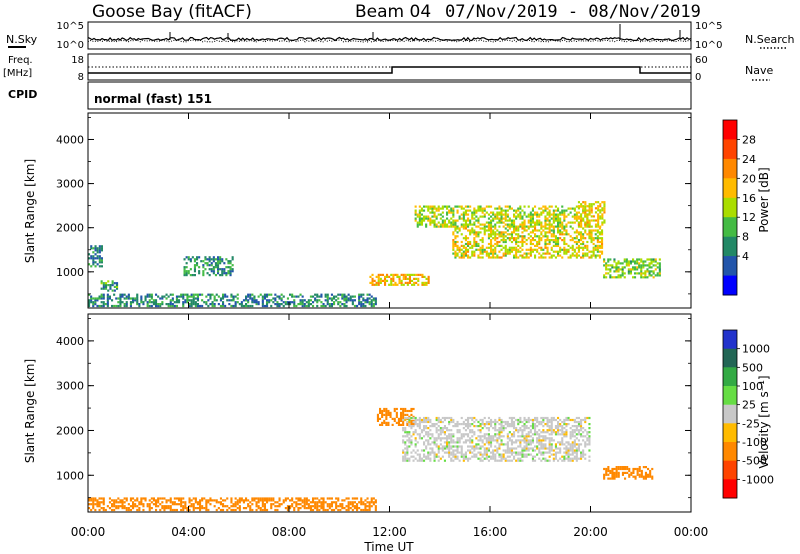 The height and width of the screenshot is (554, 800). What do you see at coordinates (749, 198) in the screenshot?
I see `colorbar-tick-label: 16` at bounding box center [749, 198].